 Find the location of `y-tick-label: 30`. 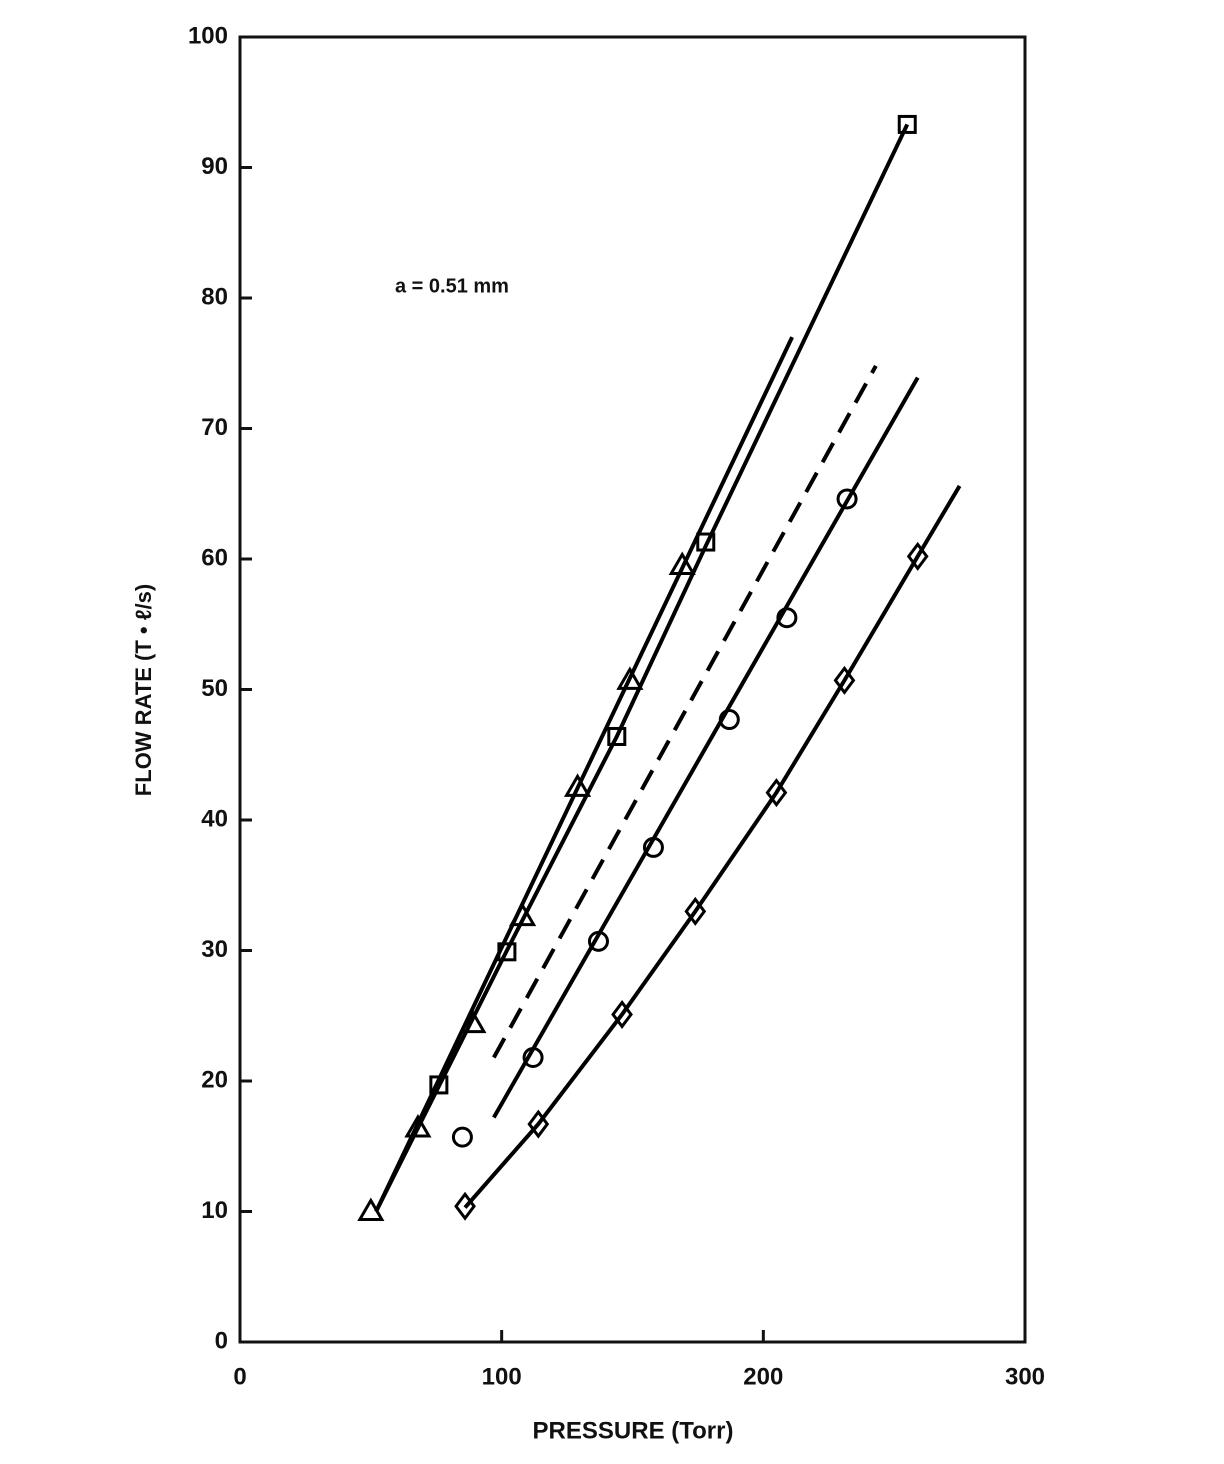

y-tick-label: 30 is located at coordinates (214, 949).